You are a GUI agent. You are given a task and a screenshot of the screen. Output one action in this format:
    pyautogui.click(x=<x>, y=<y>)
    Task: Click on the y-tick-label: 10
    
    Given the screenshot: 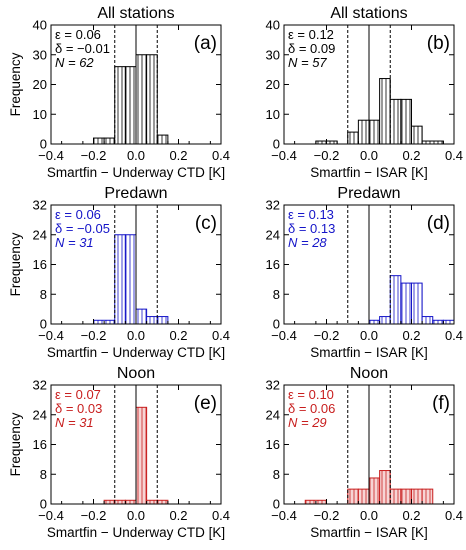 What is the action you would take?
    pyautogui.click(x=40, y=114)
    